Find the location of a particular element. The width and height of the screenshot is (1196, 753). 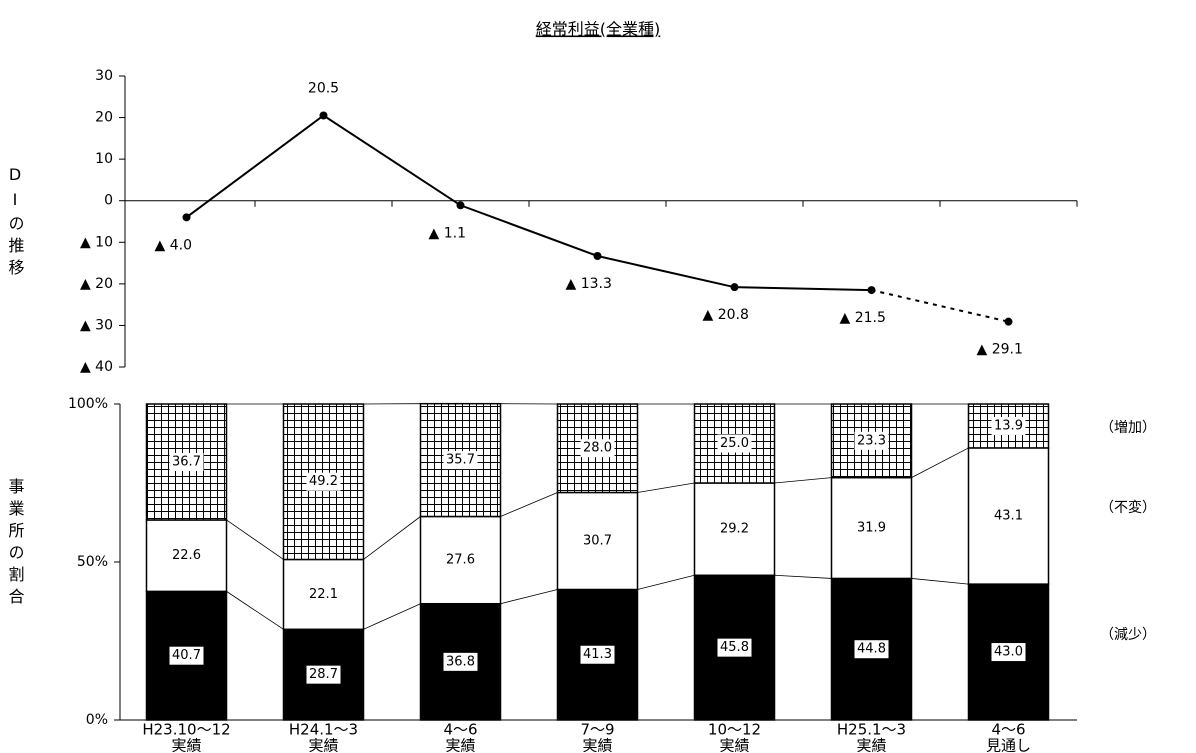

data-label: 28.0 is located at coordinates (597, 448).